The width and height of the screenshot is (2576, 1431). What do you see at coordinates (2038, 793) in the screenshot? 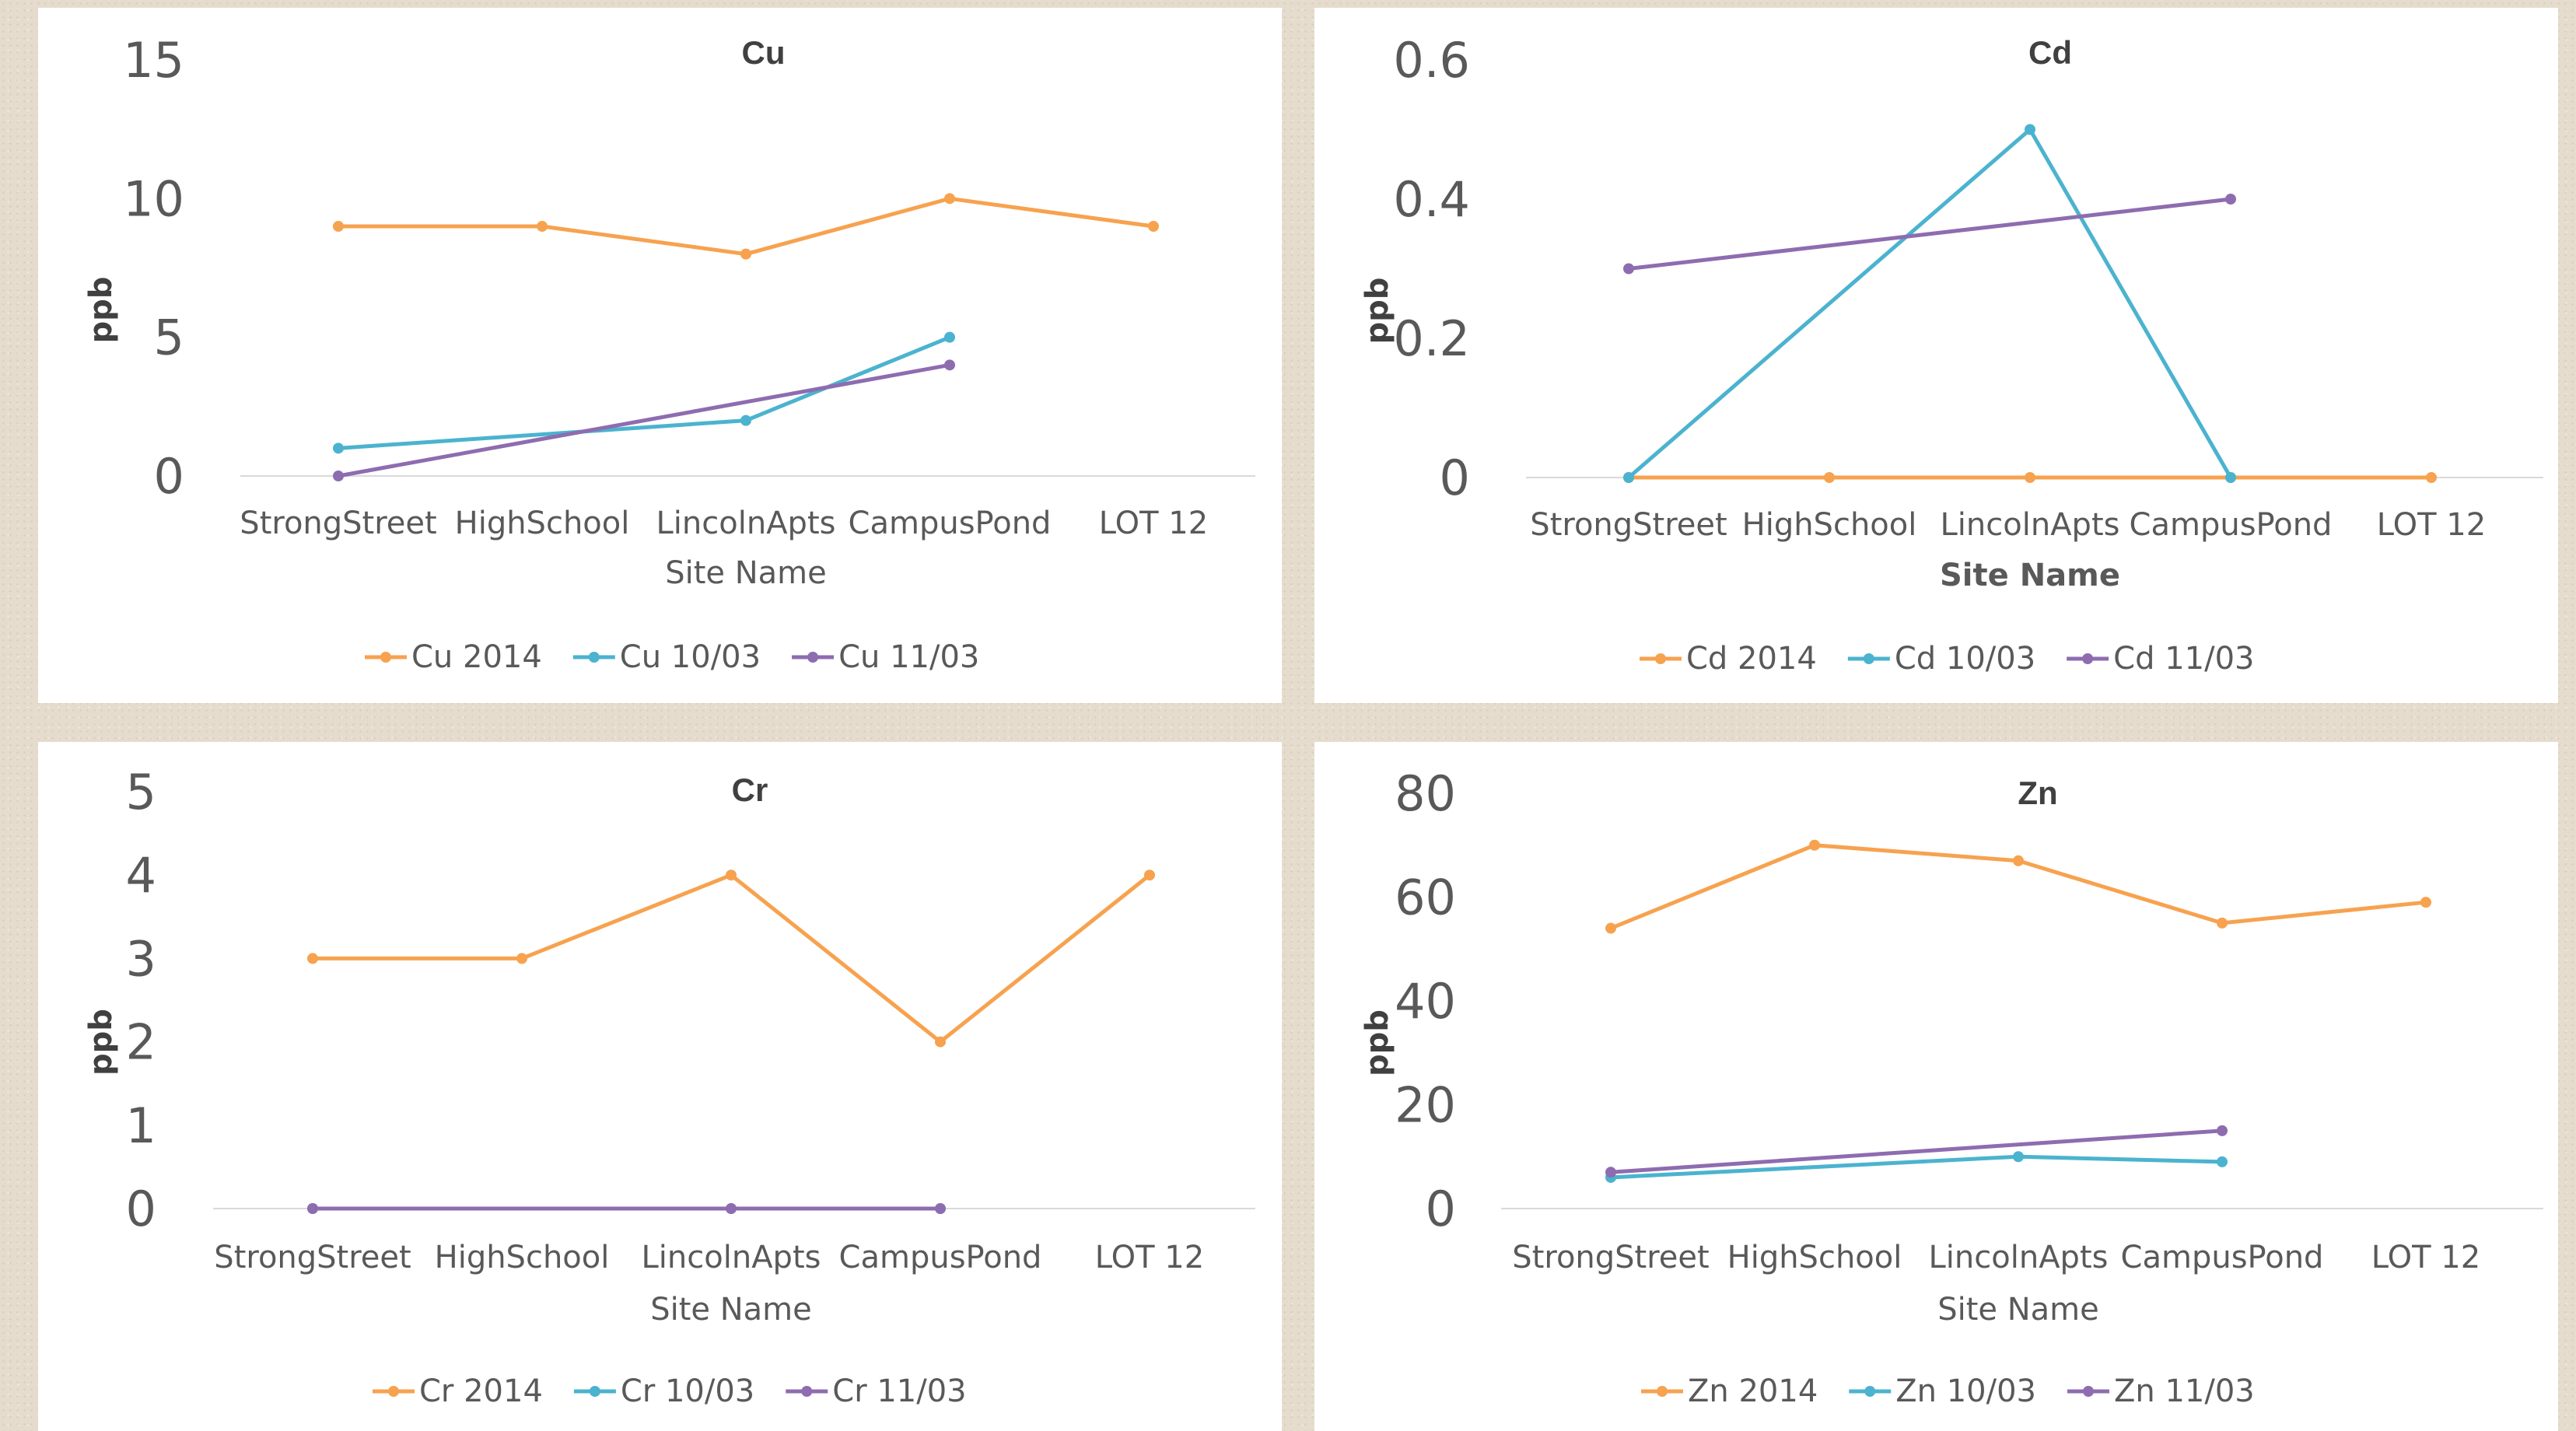
I see `chart-title: Zn` at bounding box center [2038, 793].